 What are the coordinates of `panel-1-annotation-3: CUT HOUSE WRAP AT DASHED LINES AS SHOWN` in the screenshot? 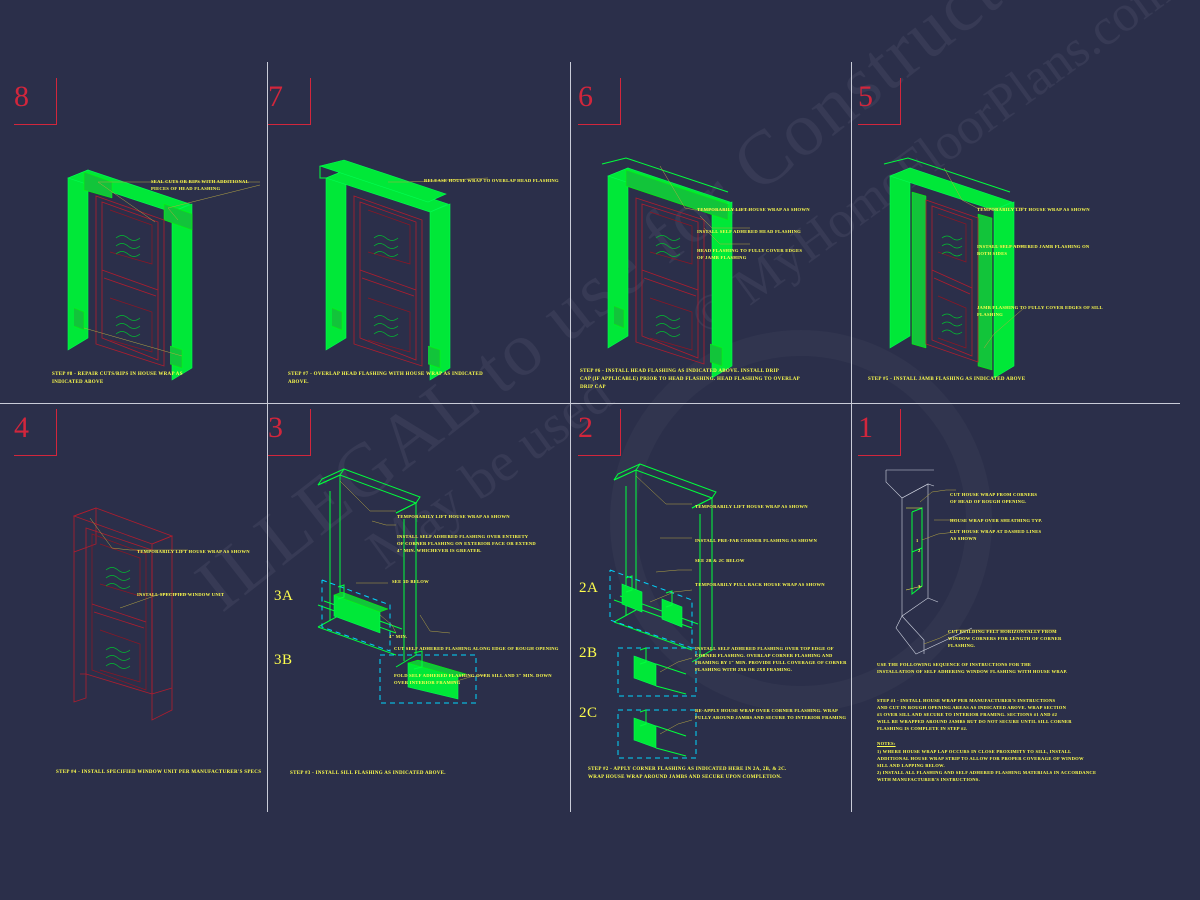 It's located at (996, 535).